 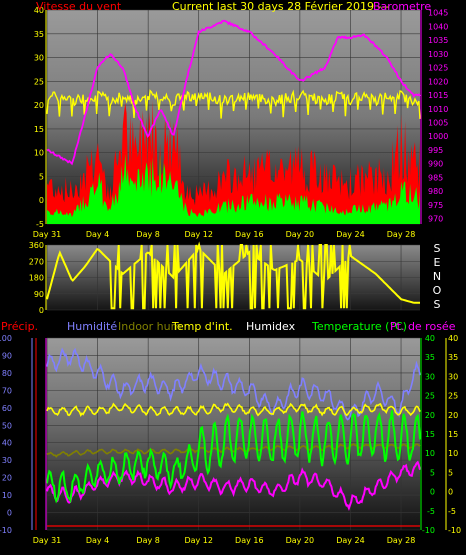 What do you see at coordinates (438, 109) in the screenshot?
I see `y-right-tick-label: 1010` at bounding box center [438, 109].